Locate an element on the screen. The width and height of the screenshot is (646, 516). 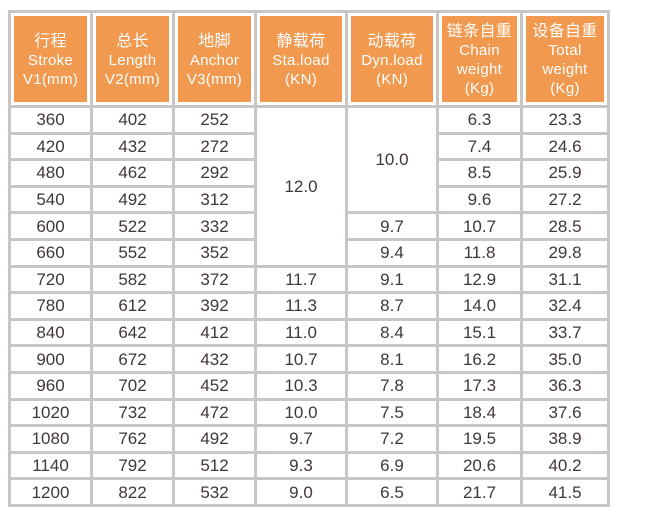
column-header-line: 静载荷 is located at coordinates (301, 41).